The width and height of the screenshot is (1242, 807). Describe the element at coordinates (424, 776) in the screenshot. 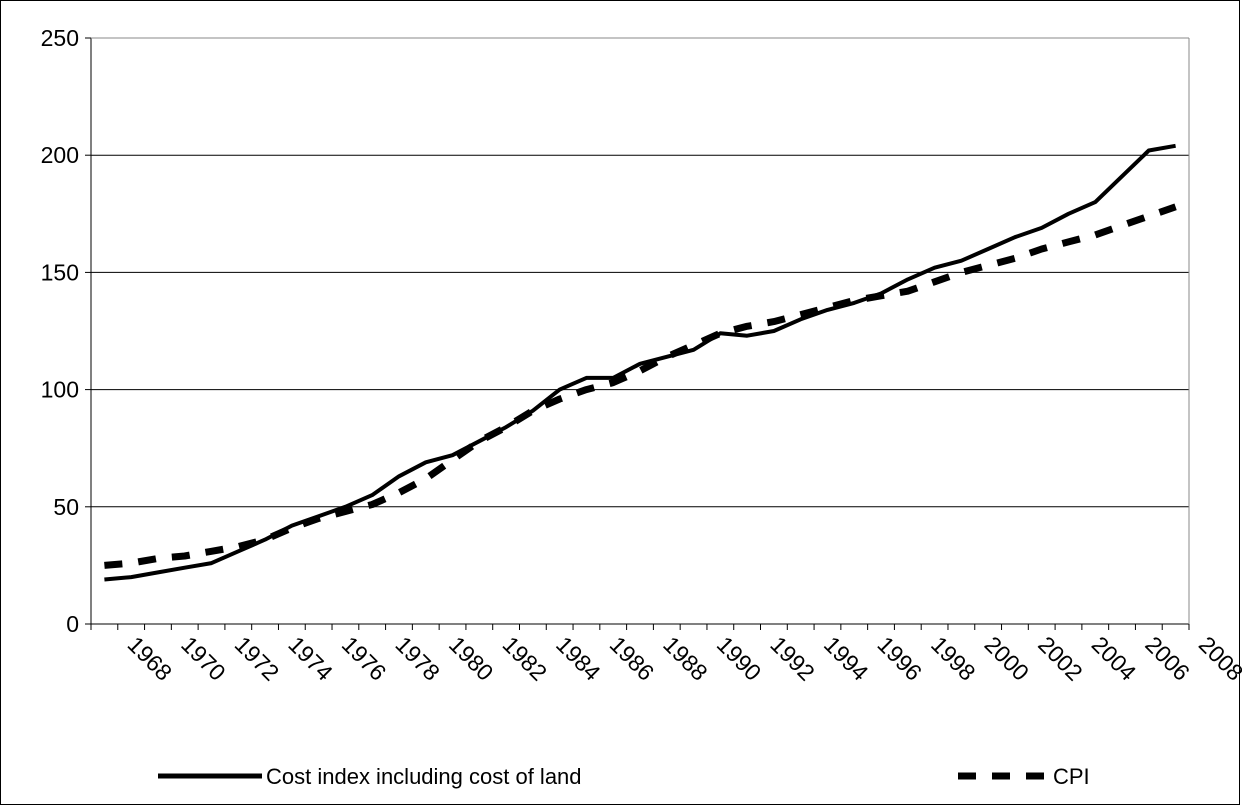

I see `legend-label-cost-index: Cost index including cost of land` at that location.